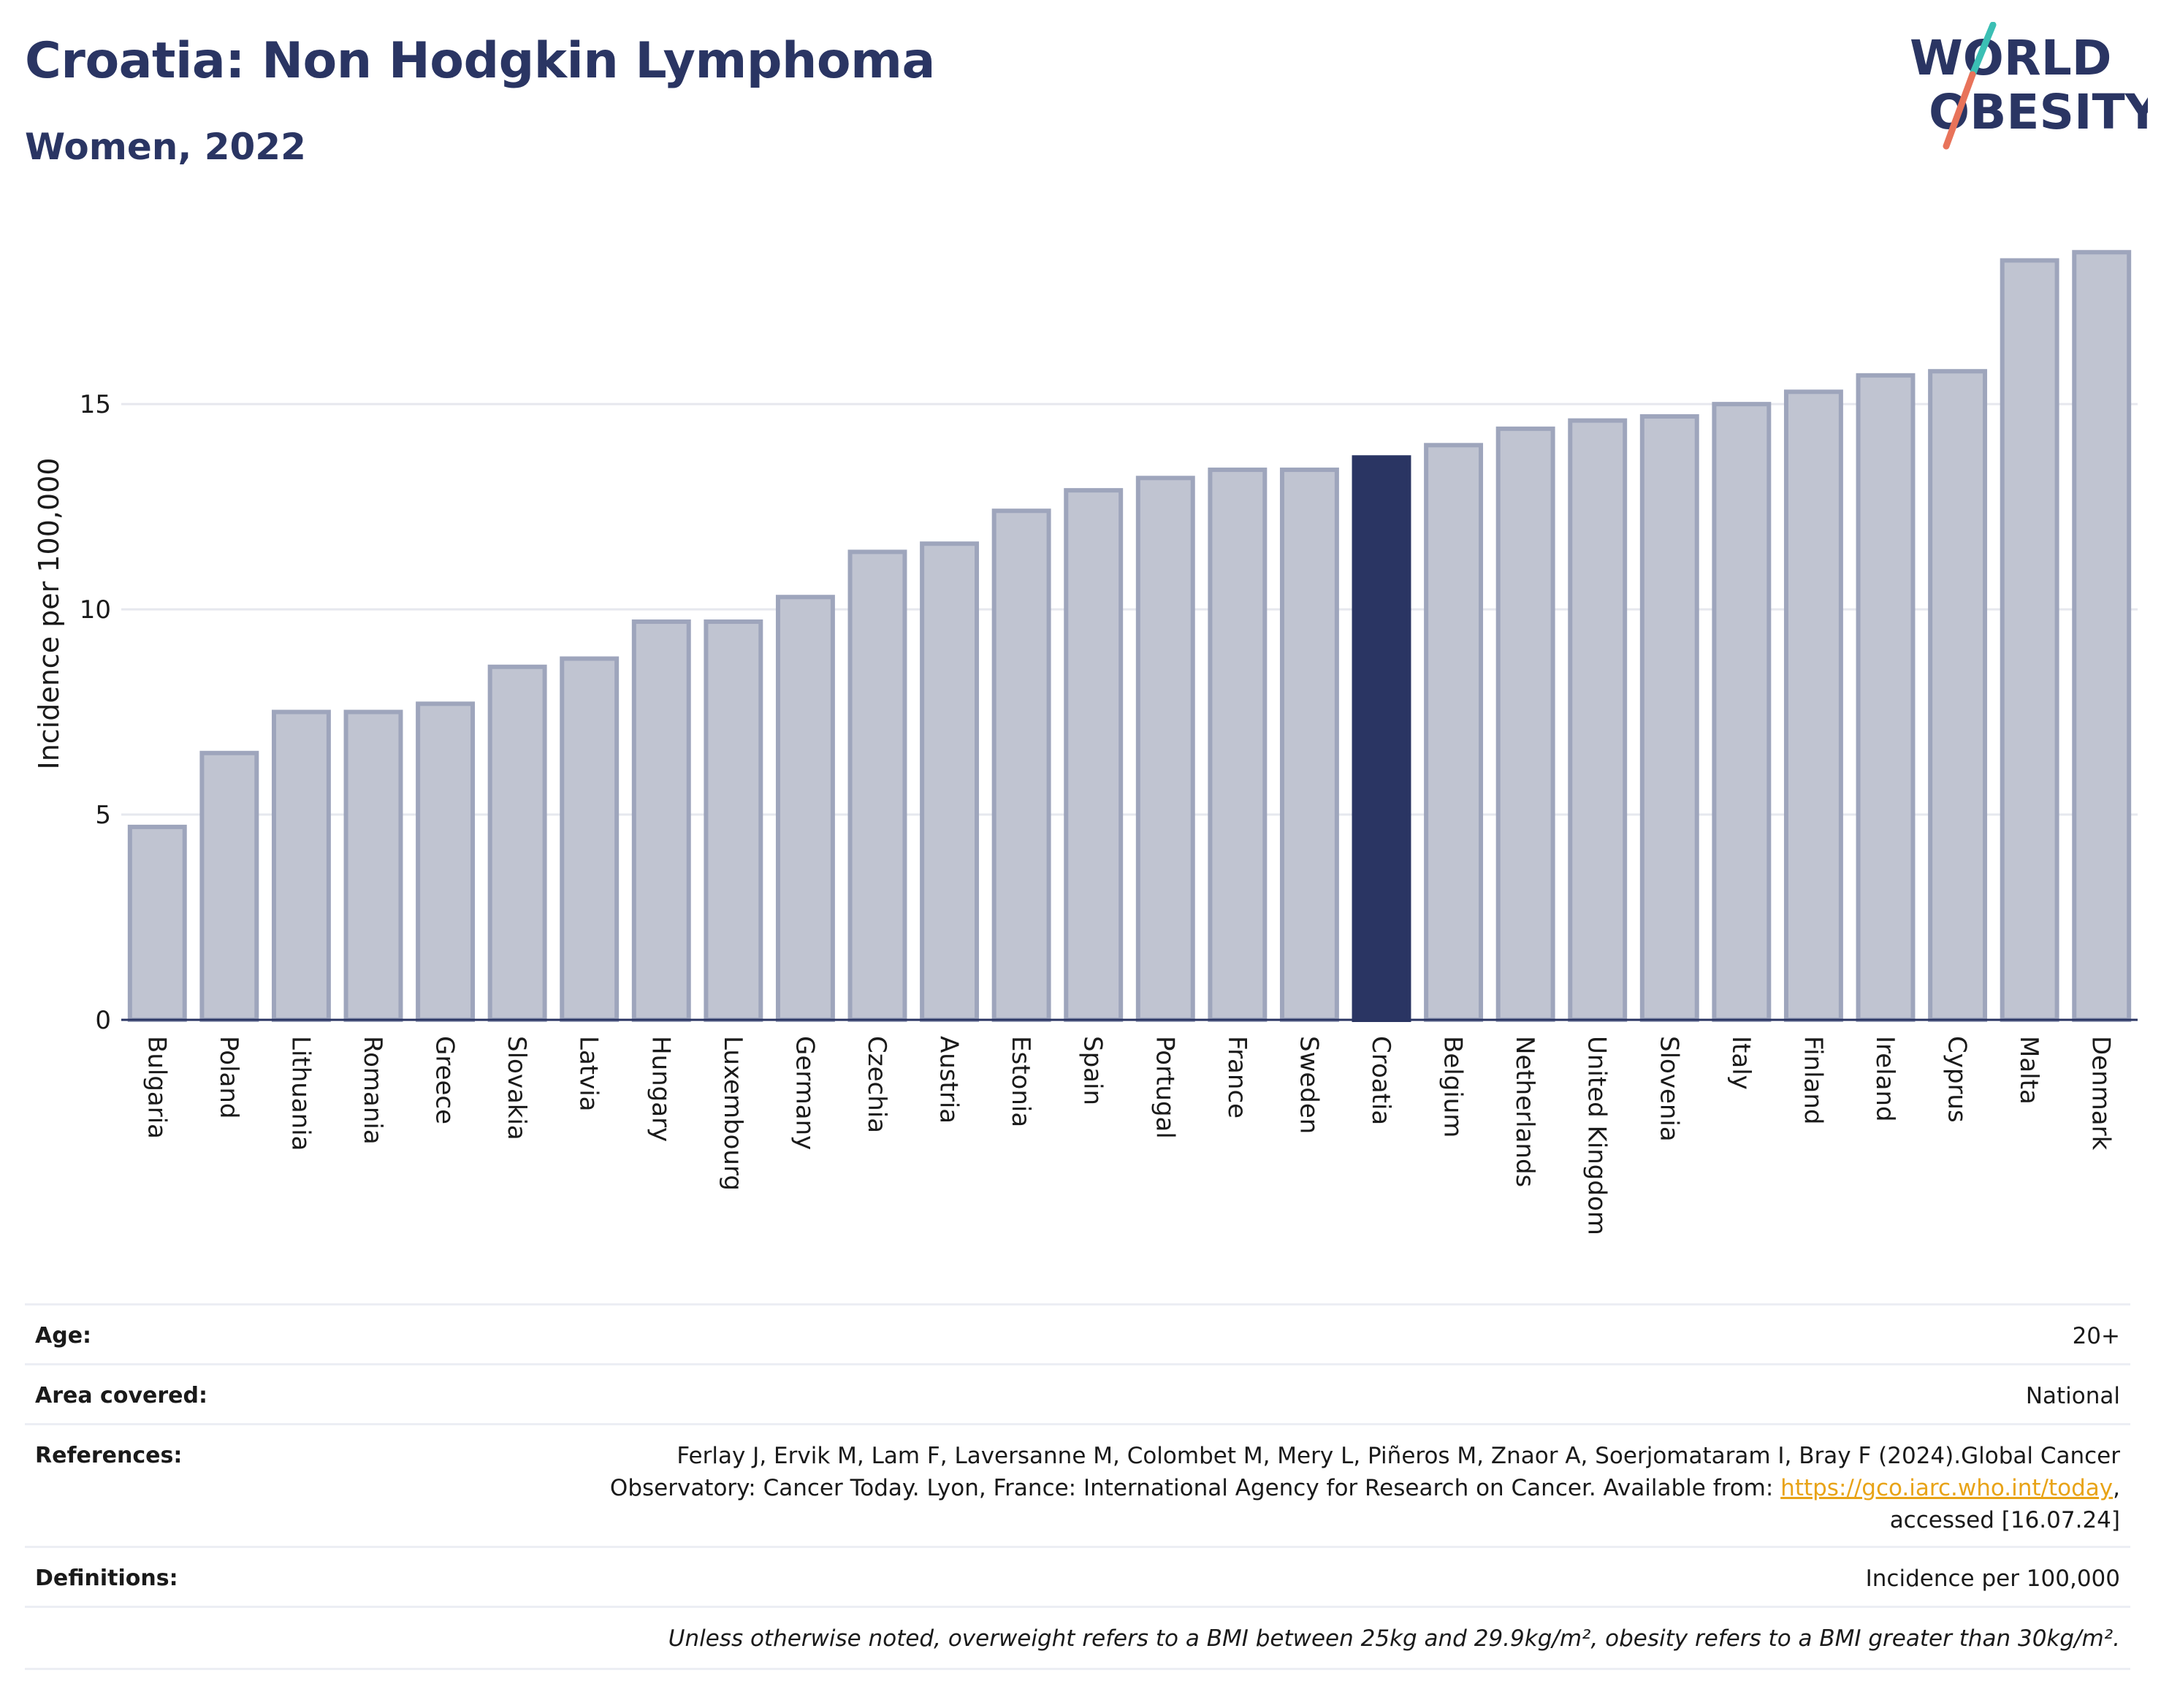 Image resolution: width=2161 pixels, height=1708 pixels. What do you see at coordinates (1812, 1080) in the screenshot?
I see `x-tick-label: Finland` at bounding box center [1812, 1080].